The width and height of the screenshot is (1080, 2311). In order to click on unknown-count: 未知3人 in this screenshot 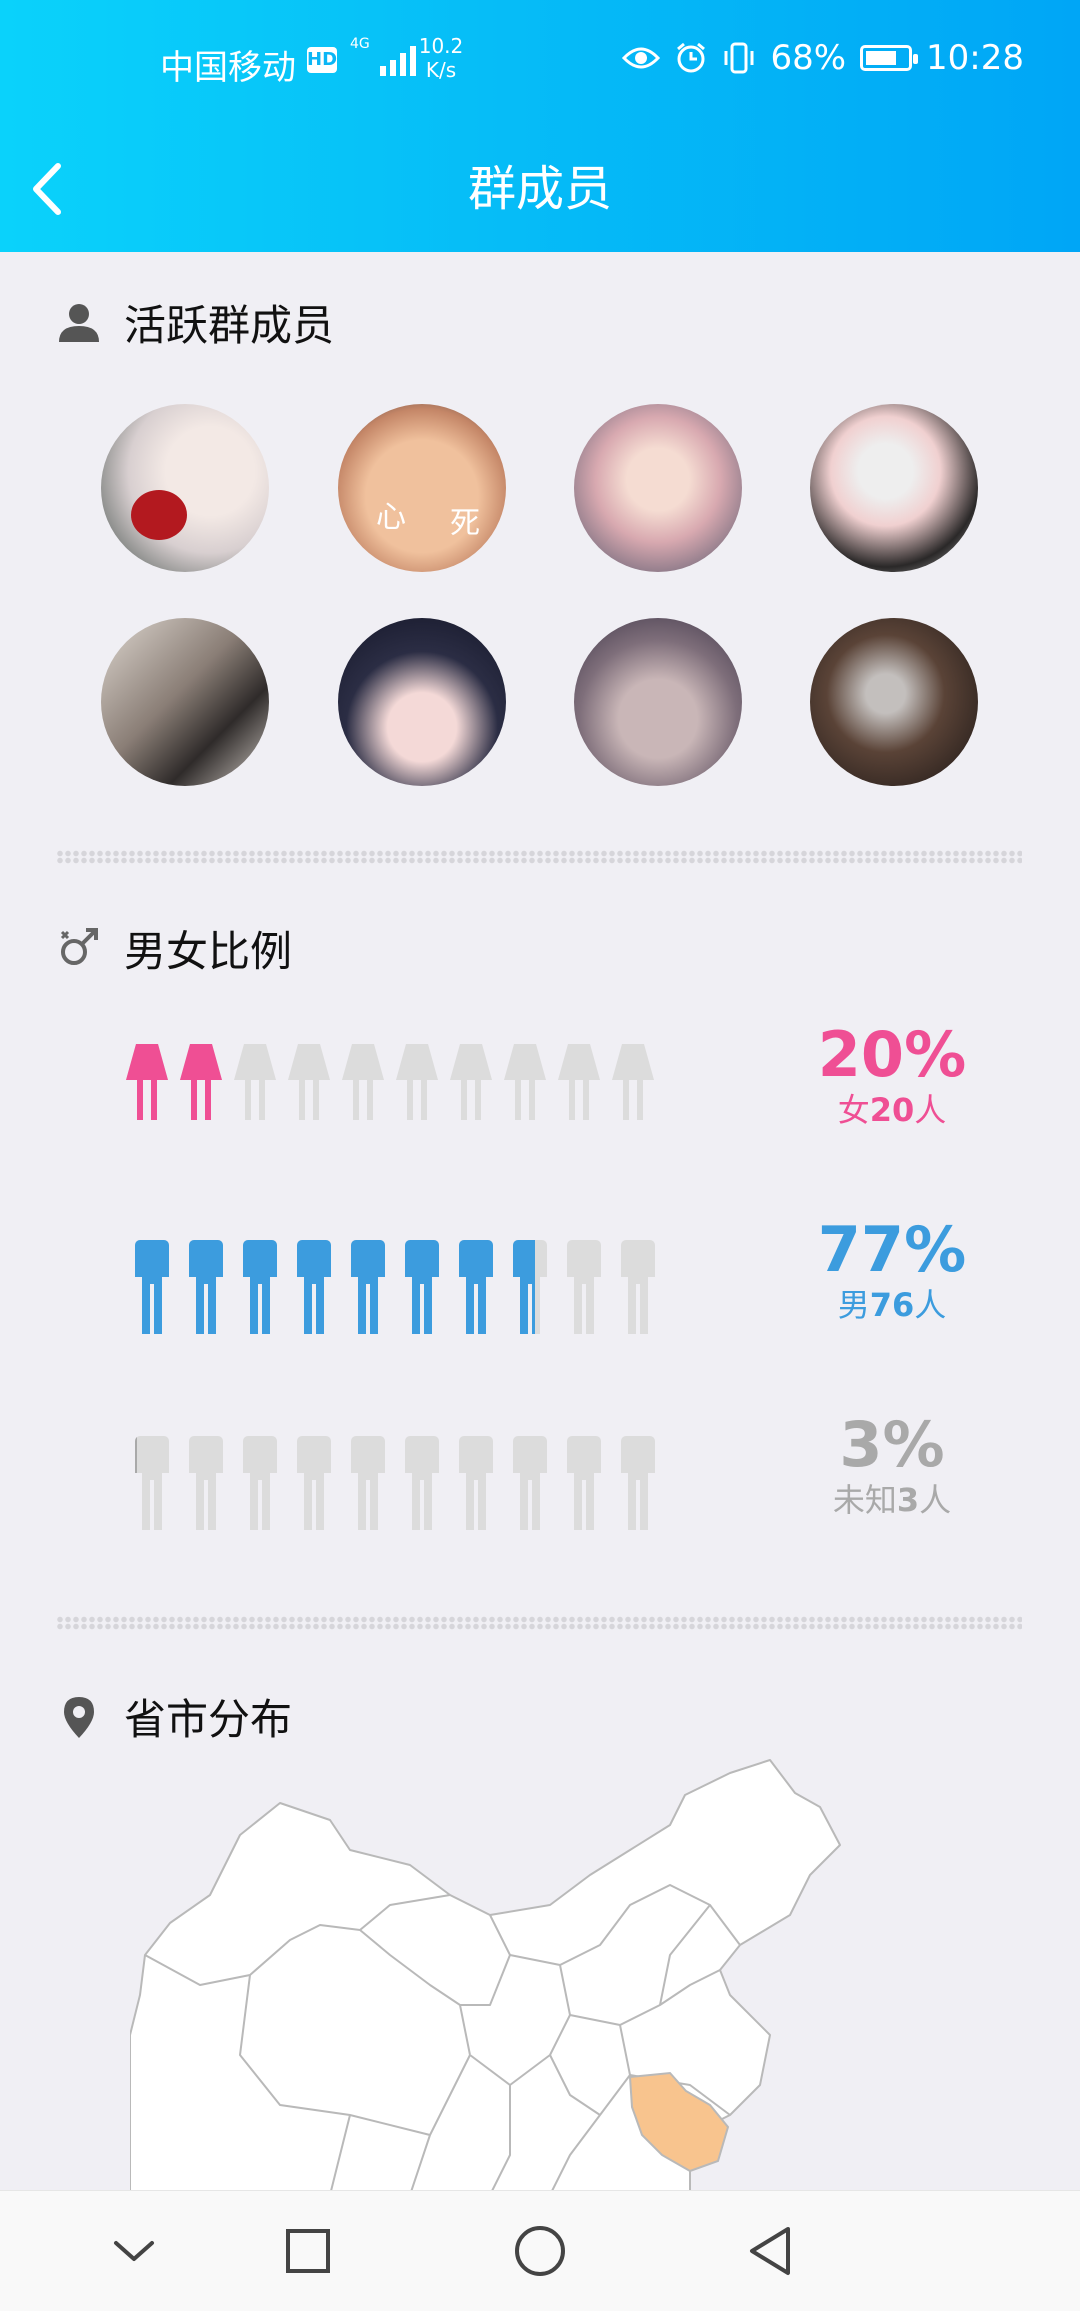, I will do `click(892, 1500)`.